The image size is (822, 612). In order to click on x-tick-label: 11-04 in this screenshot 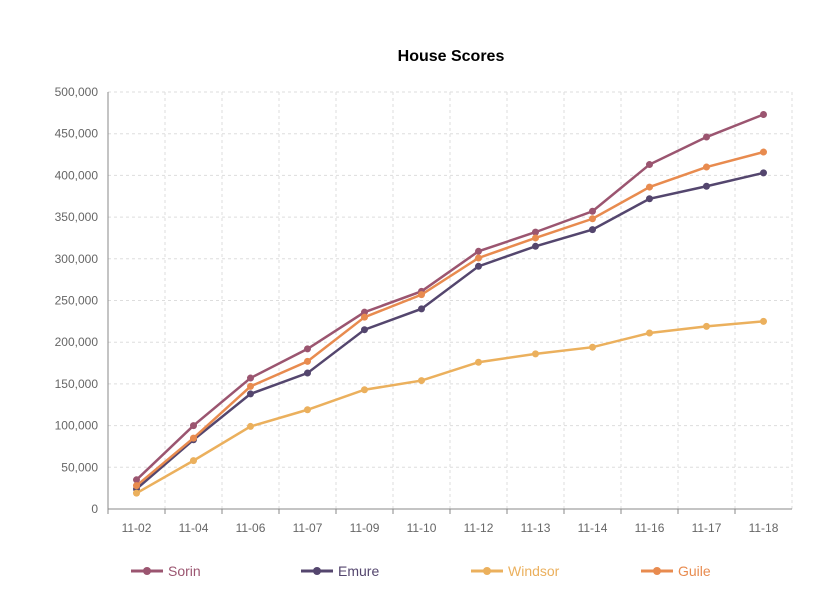, I will do `click(194, 528)`.